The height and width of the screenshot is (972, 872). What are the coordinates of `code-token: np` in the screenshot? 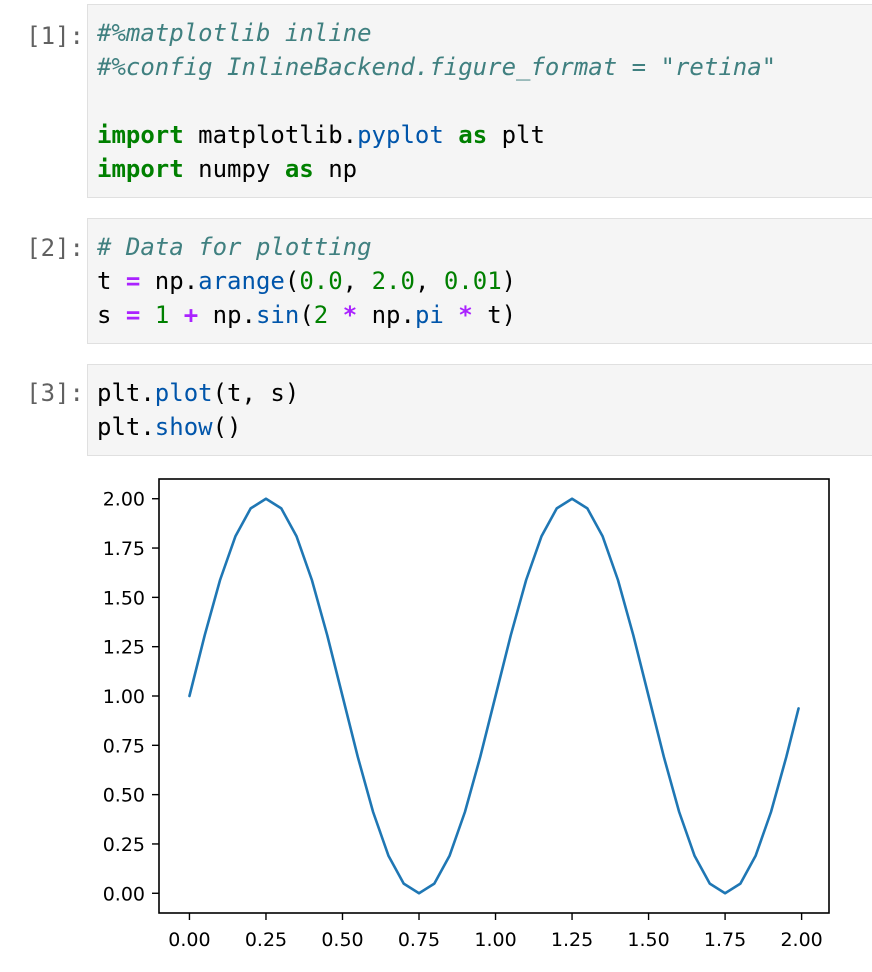 It's located at (335, 169).